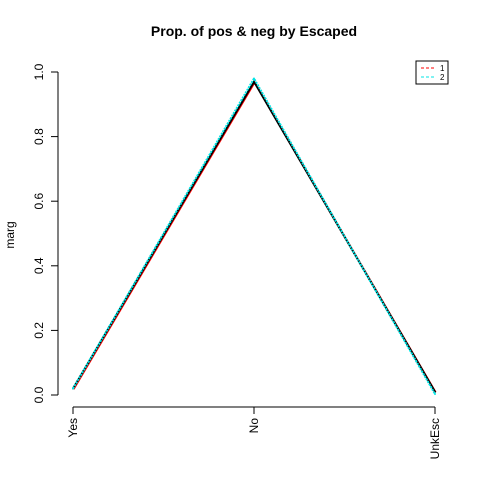  Describe the element at coordinates (39, 394) in the screenshot. I see `y-tick-label: 0.0` at that location.